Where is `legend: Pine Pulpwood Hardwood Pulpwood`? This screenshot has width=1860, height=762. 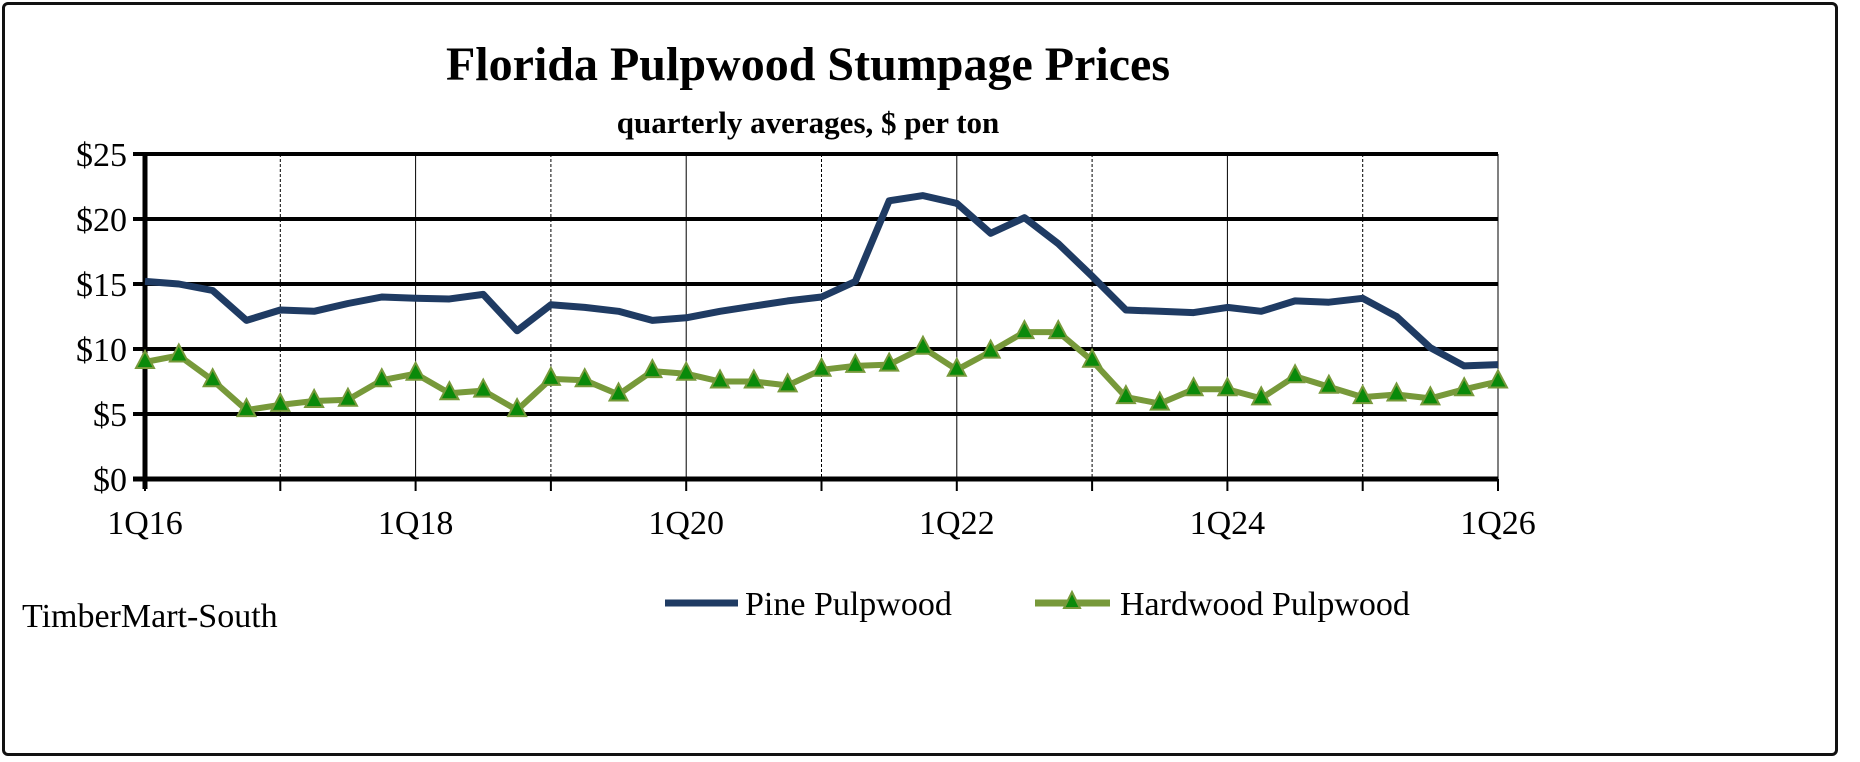
legend: Pine Pulpwood Hardwood Pulpwood is located at coordinates (1037, 604).